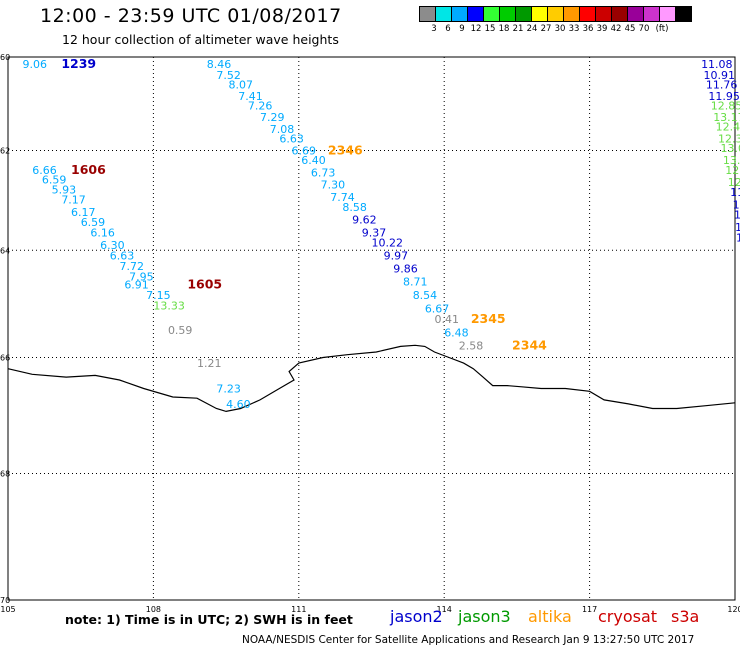  What do you see at coordinates (158, 295) in the screenshot?
I see `wave-height-label: 7.15` at bounding box center [158, 295].